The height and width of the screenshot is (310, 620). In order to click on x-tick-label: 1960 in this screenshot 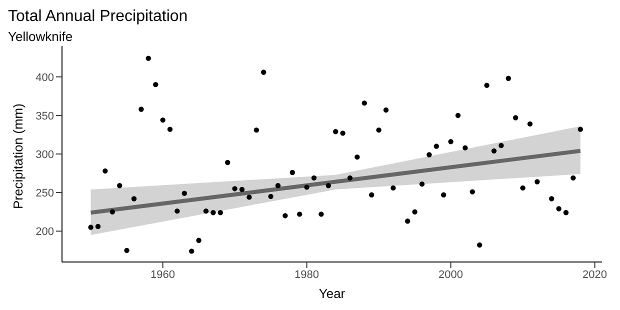, I will do `click(163, 274)`.